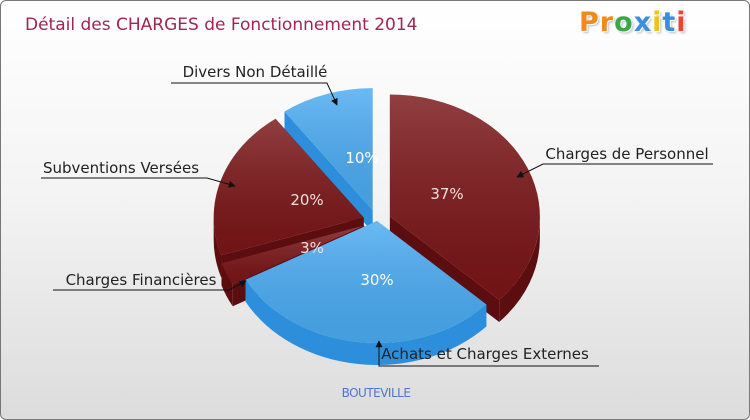 Image resolution: width=750 pixels, height=420 pixels. What do you see at coordinates (669, 22) in the screenshot?
I see `logo-letter: t` at bounding box center [669, 22].